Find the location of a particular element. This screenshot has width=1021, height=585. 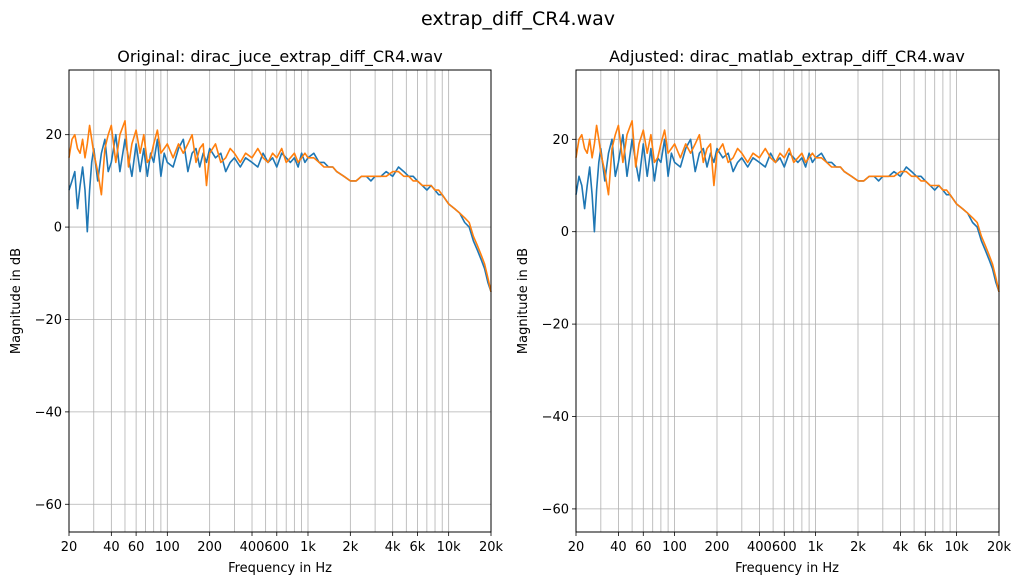

subplot-adjusted-xlabel: Frequency in Hz is located at coordinates (787, 568).